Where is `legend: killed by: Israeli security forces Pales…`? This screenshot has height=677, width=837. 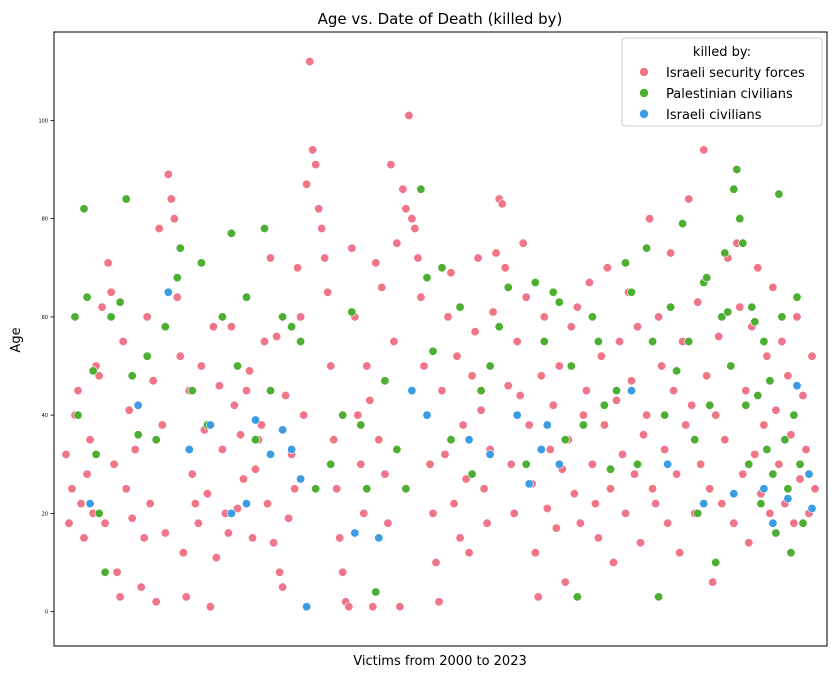
legend: killed by: Israeli security forces Pales… is located at coordinates (722, 82).